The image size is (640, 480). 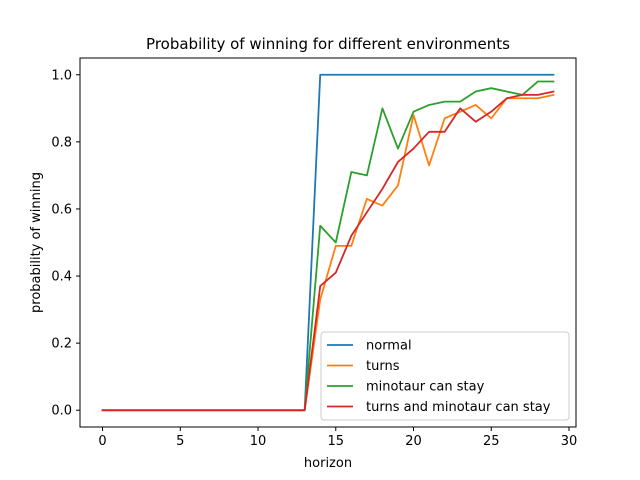 I want to click on y-tick-label: 0.2, so click(x=61, y=344).